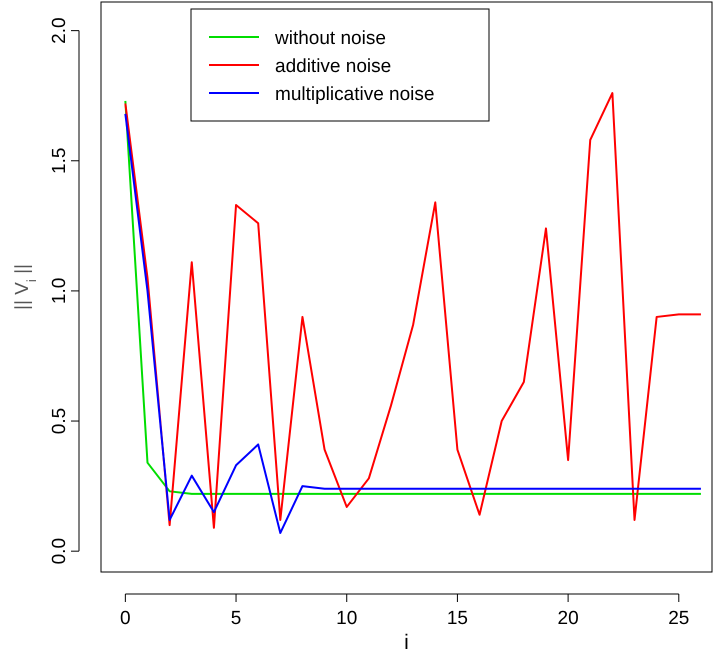 The height and width of the screenshot is (659, 722). I want to click on legend-label: multiplicative noise, so click(354, 94).